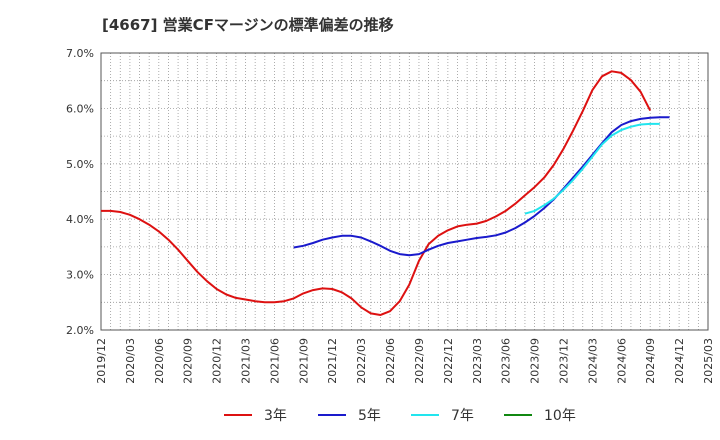 This screenshot has width=720, height=440. Describe the element at coordinates (80, 330) in the screenshot. I see `y-tick-label: 2.0%` at that location.